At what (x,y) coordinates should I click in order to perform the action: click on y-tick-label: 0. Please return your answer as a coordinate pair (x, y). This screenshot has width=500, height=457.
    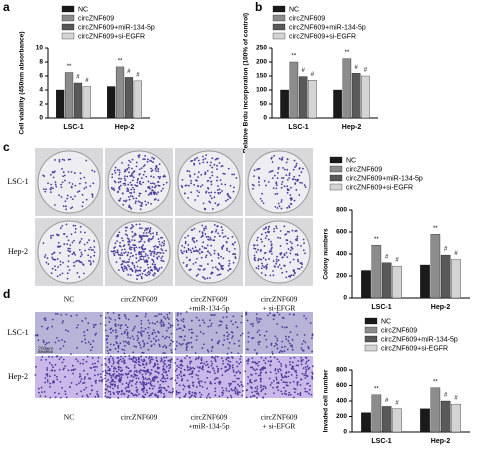
    Looking at the image, I should click on (41, 118).